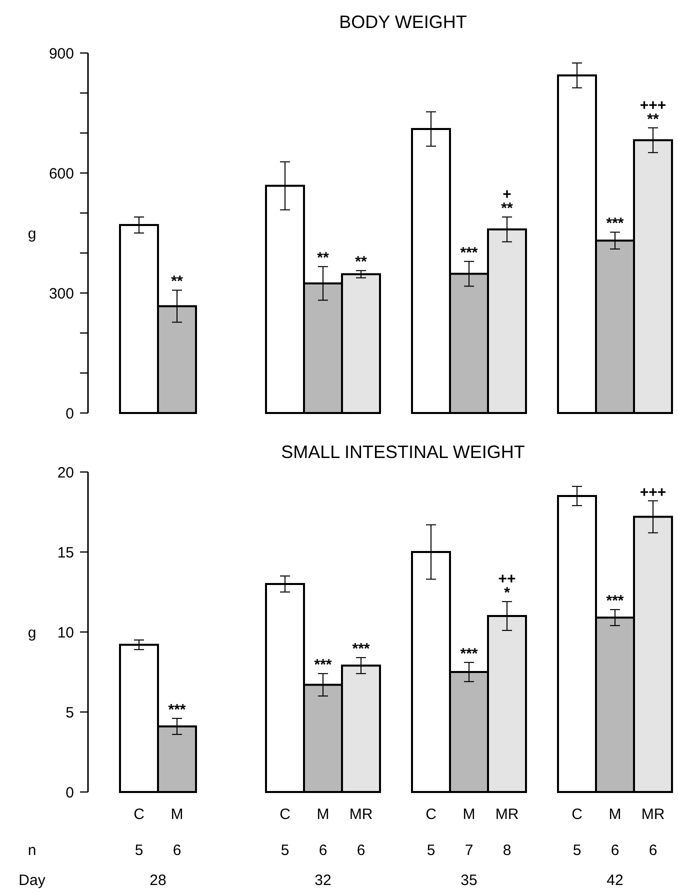  I want to click on series-label: C, so click(139, 814).